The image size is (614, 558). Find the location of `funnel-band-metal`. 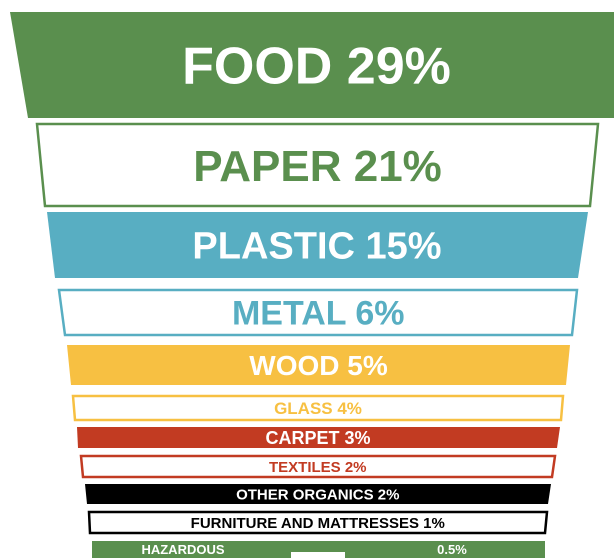

funnel-band-metal is located at coordinates (318, 312).